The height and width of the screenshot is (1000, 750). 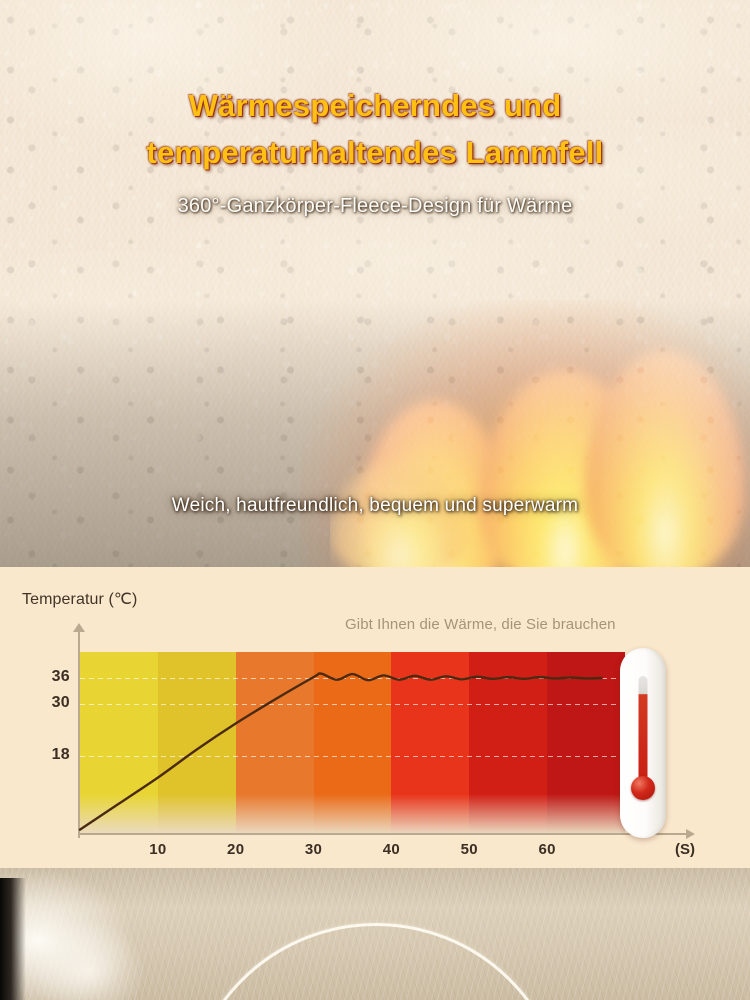 I want to click on flame-shape, so click(x=665, y=458).